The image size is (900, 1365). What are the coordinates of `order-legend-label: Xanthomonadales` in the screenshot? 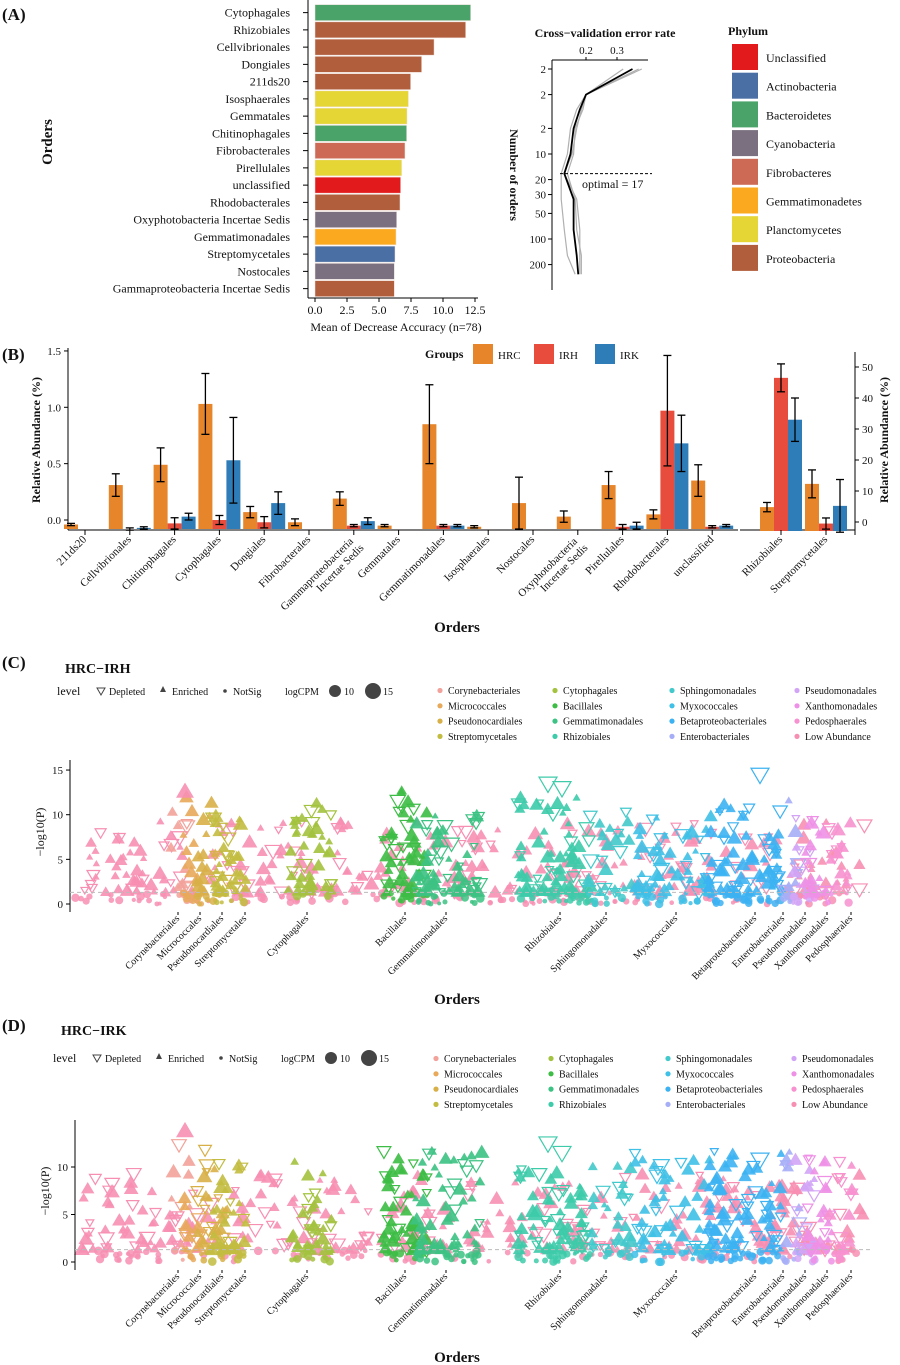 It's located at (838, 1074).